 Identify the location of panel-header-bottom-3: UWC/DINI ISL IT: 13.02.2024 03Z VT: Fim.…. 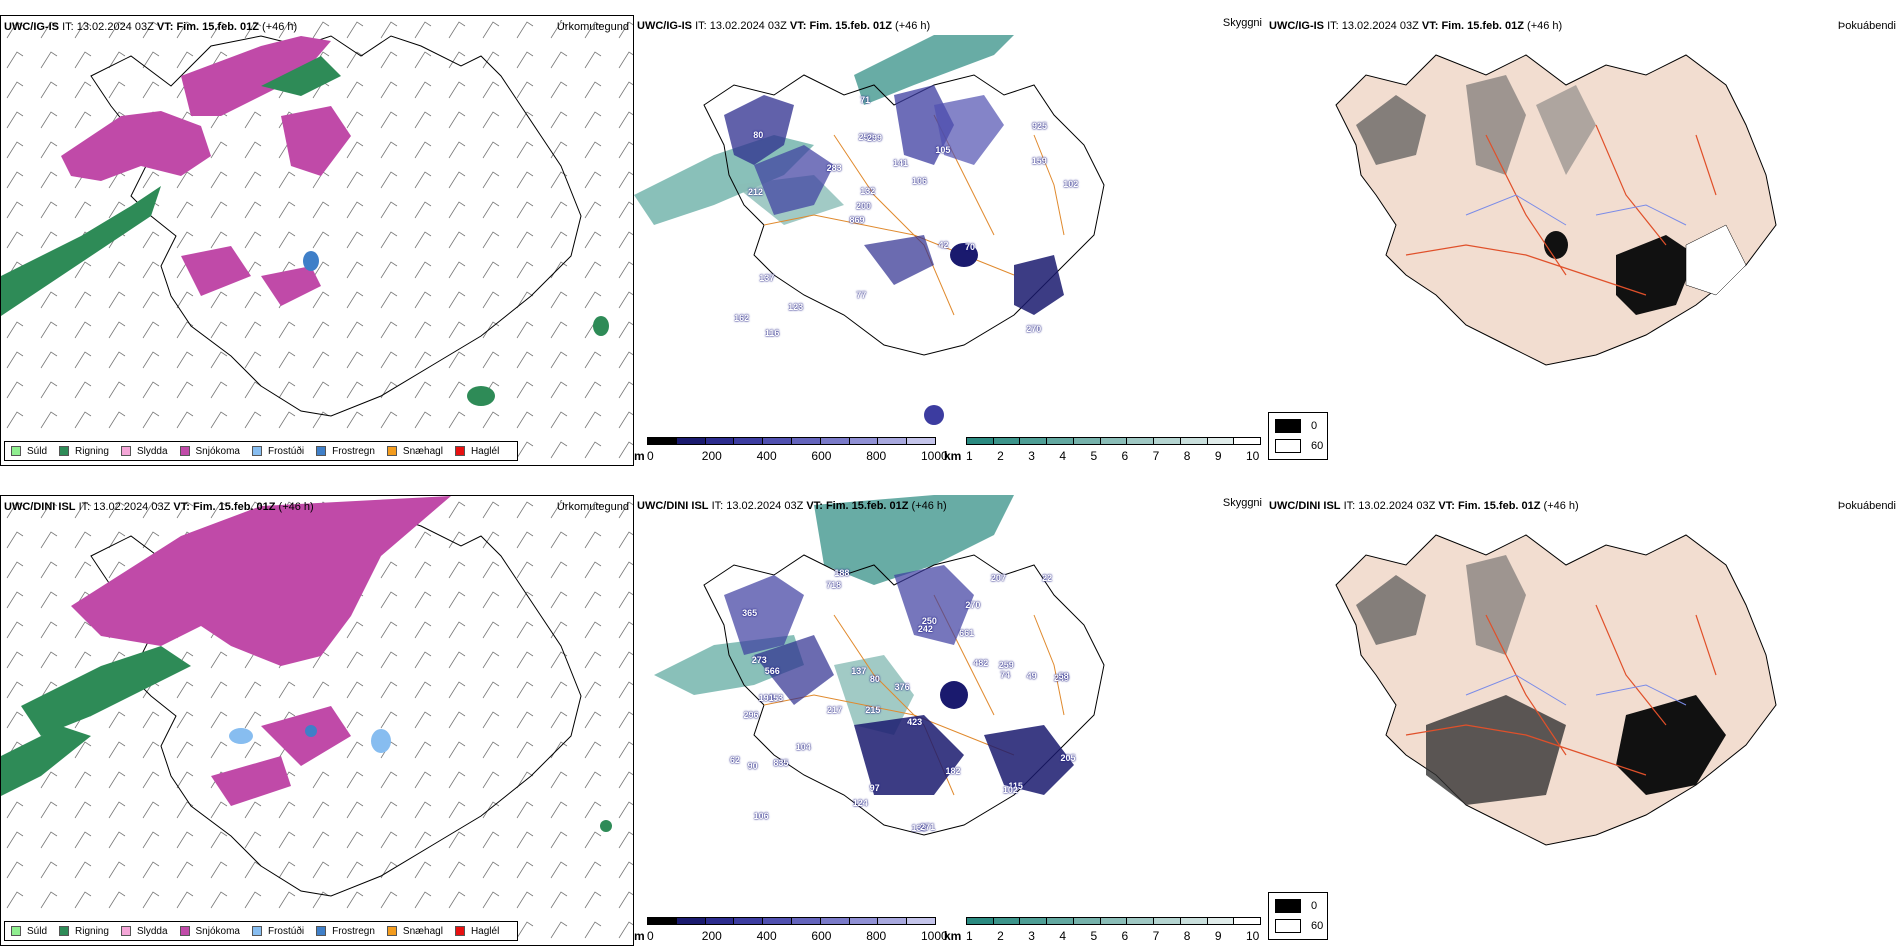
(1424, 506).